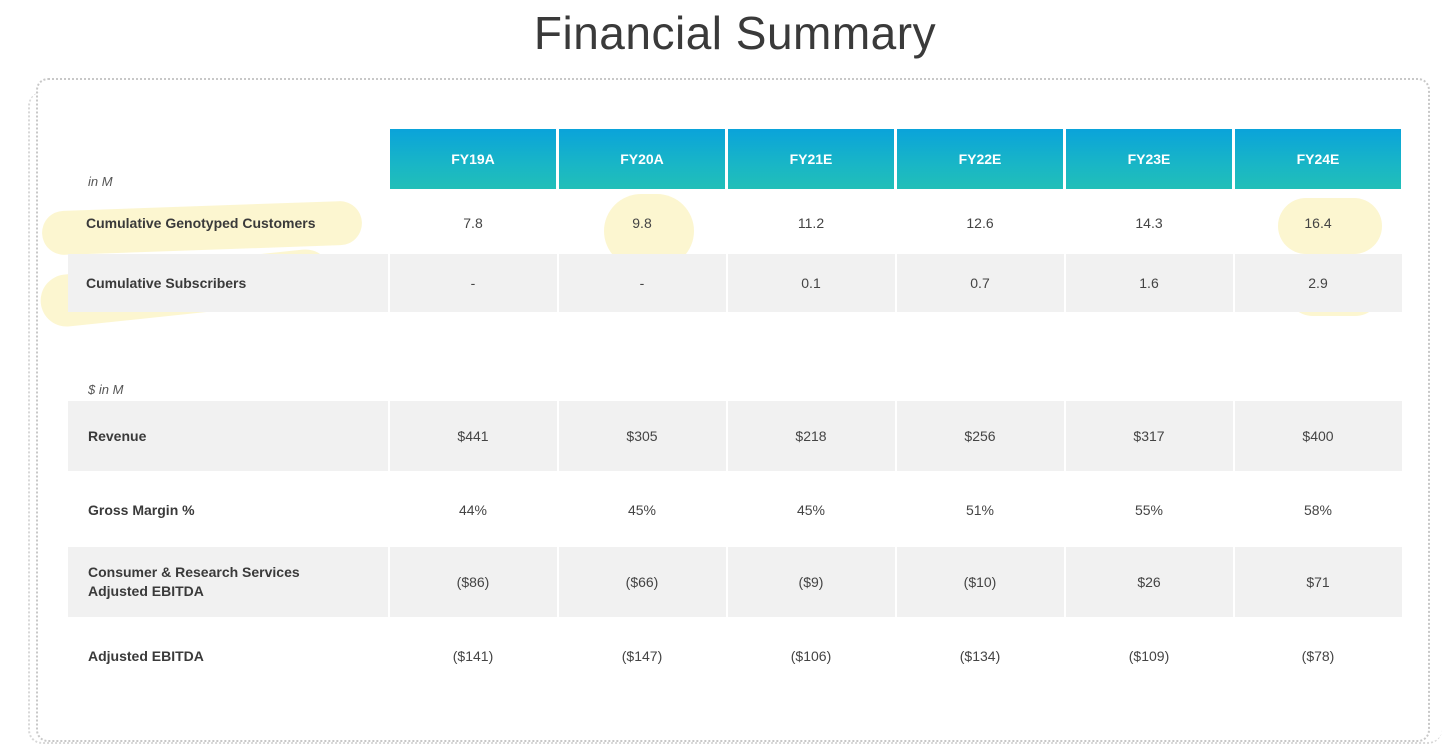 The height and width of the screenshot is (753, 1456). What do you see at coordinates (1149, 283) in the screenshot?
I see `table-cell: 1.6` at bounding box center [1149, 283].